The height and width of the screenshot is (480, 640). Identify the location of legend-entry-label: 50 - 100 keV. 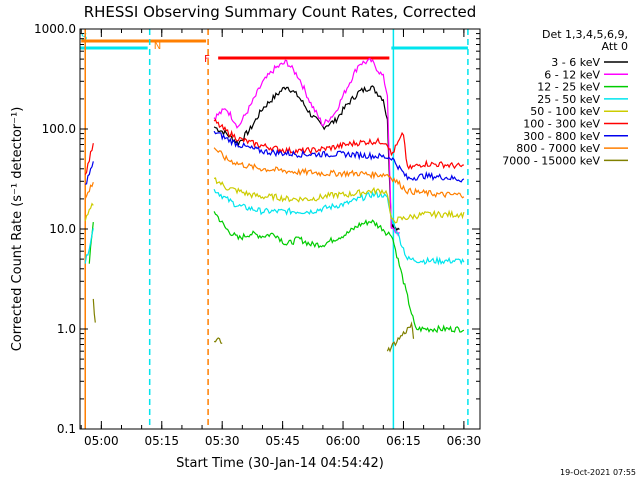
(565, 111).